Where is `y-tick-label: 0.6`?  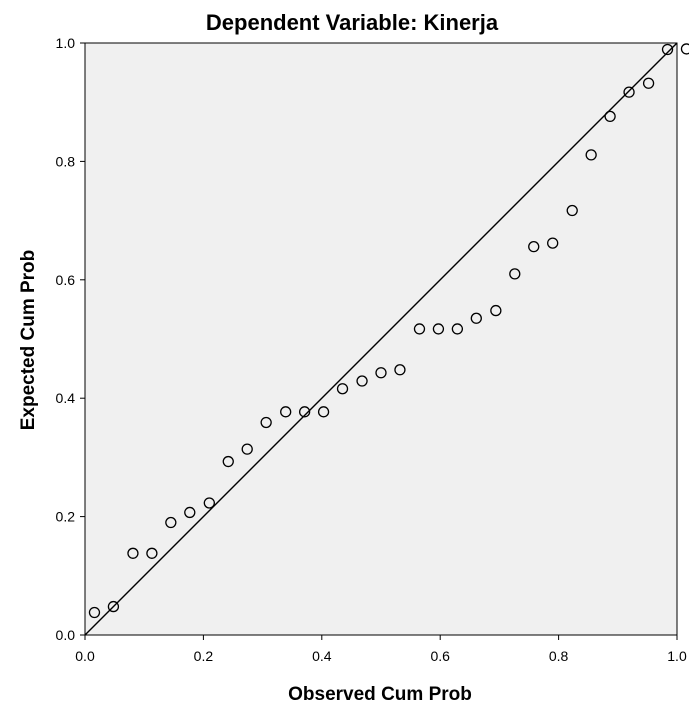 y-tick-label: 0.6 is located at coordinates (66, 280).